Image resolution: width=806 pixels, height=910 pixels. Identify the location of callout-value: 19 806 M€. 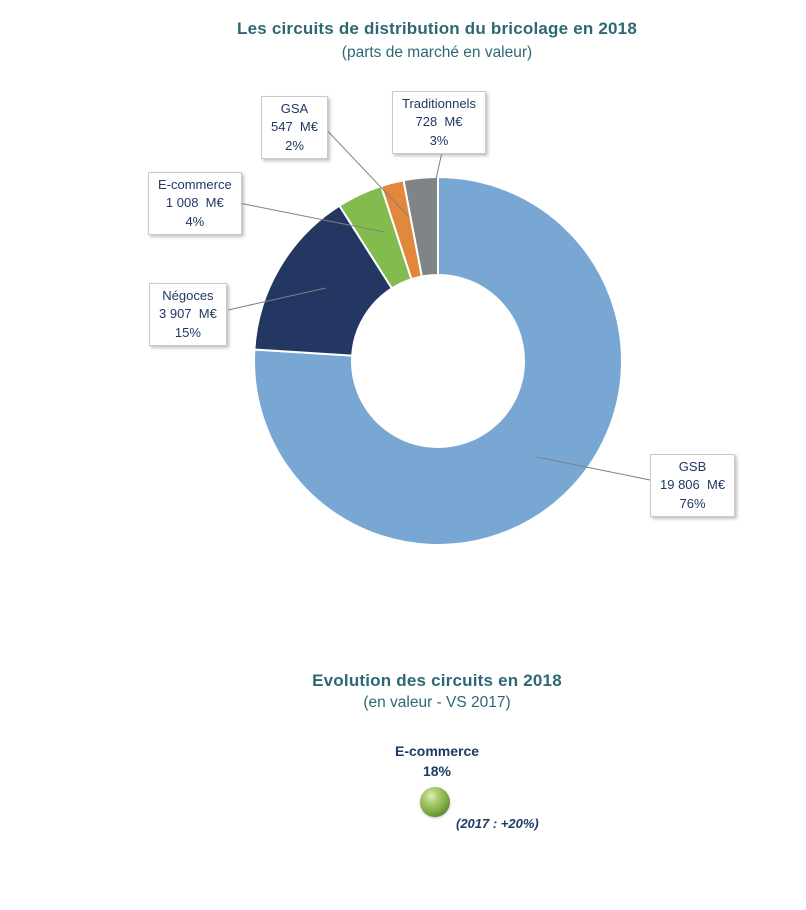
(693, 485).